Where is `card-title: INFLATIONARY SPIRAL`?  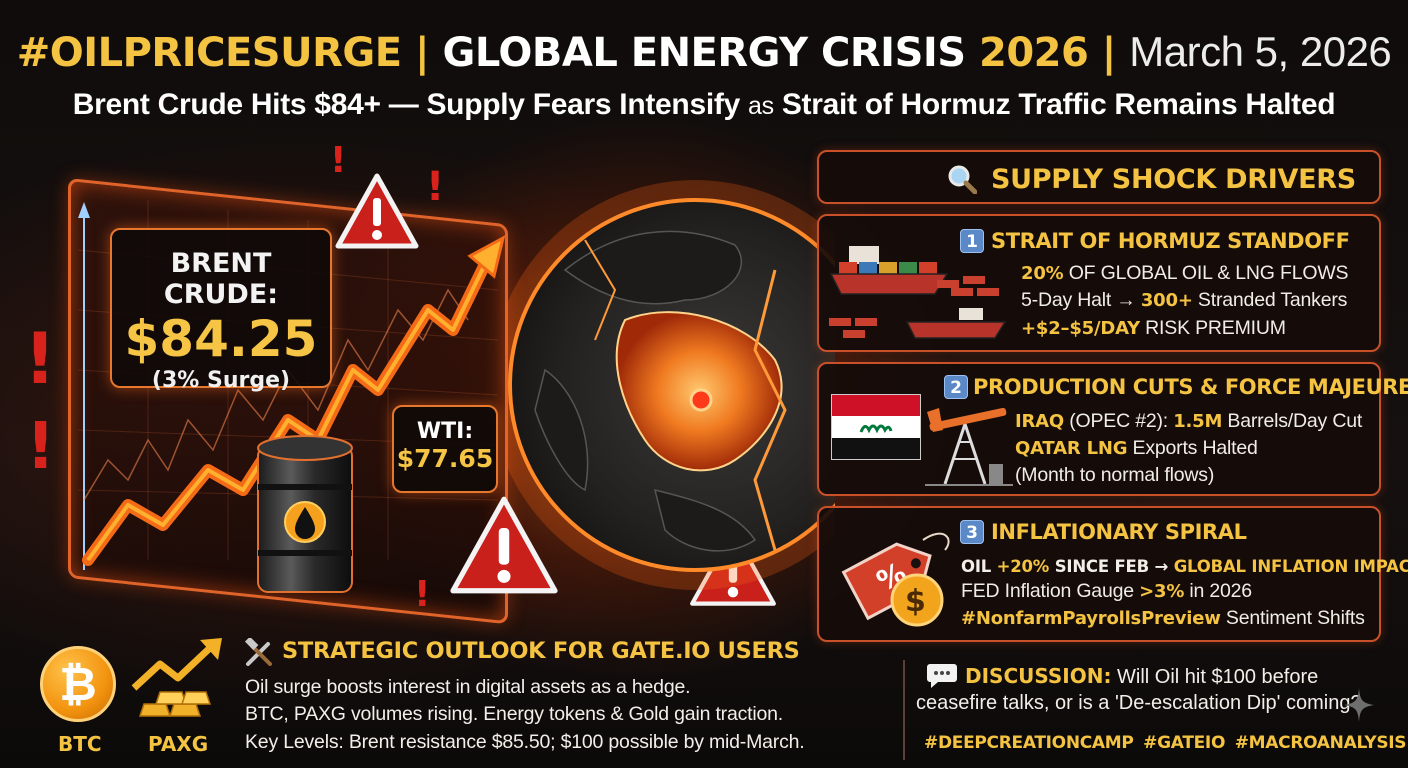
card-title: INFLATIONARY SPIRAL is located at coordinates (1119, 532).